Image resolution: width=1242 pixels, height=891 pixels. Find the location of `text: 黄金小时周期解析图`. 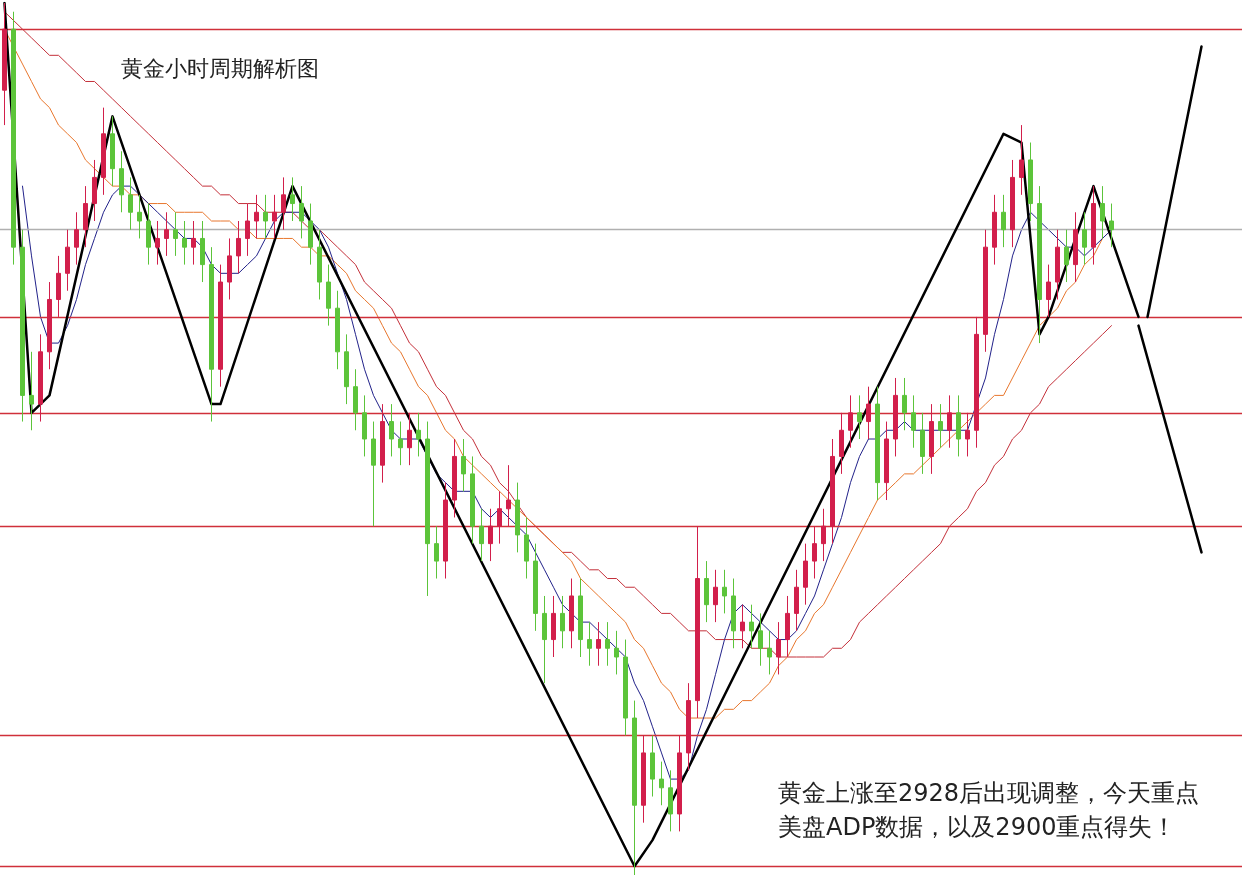

text: 黄金小时周期解析图 is located at coordinates (220, 68).